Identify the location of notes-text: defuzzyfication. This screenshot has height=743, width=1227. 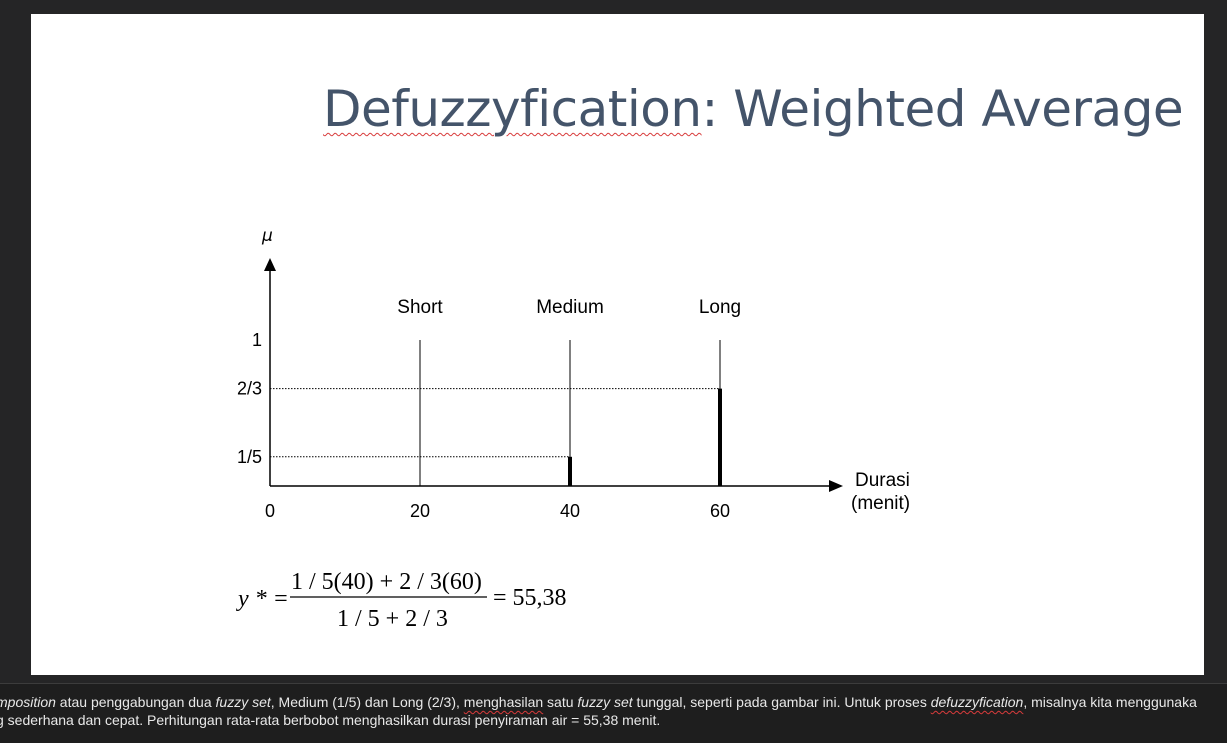
(977, 702).